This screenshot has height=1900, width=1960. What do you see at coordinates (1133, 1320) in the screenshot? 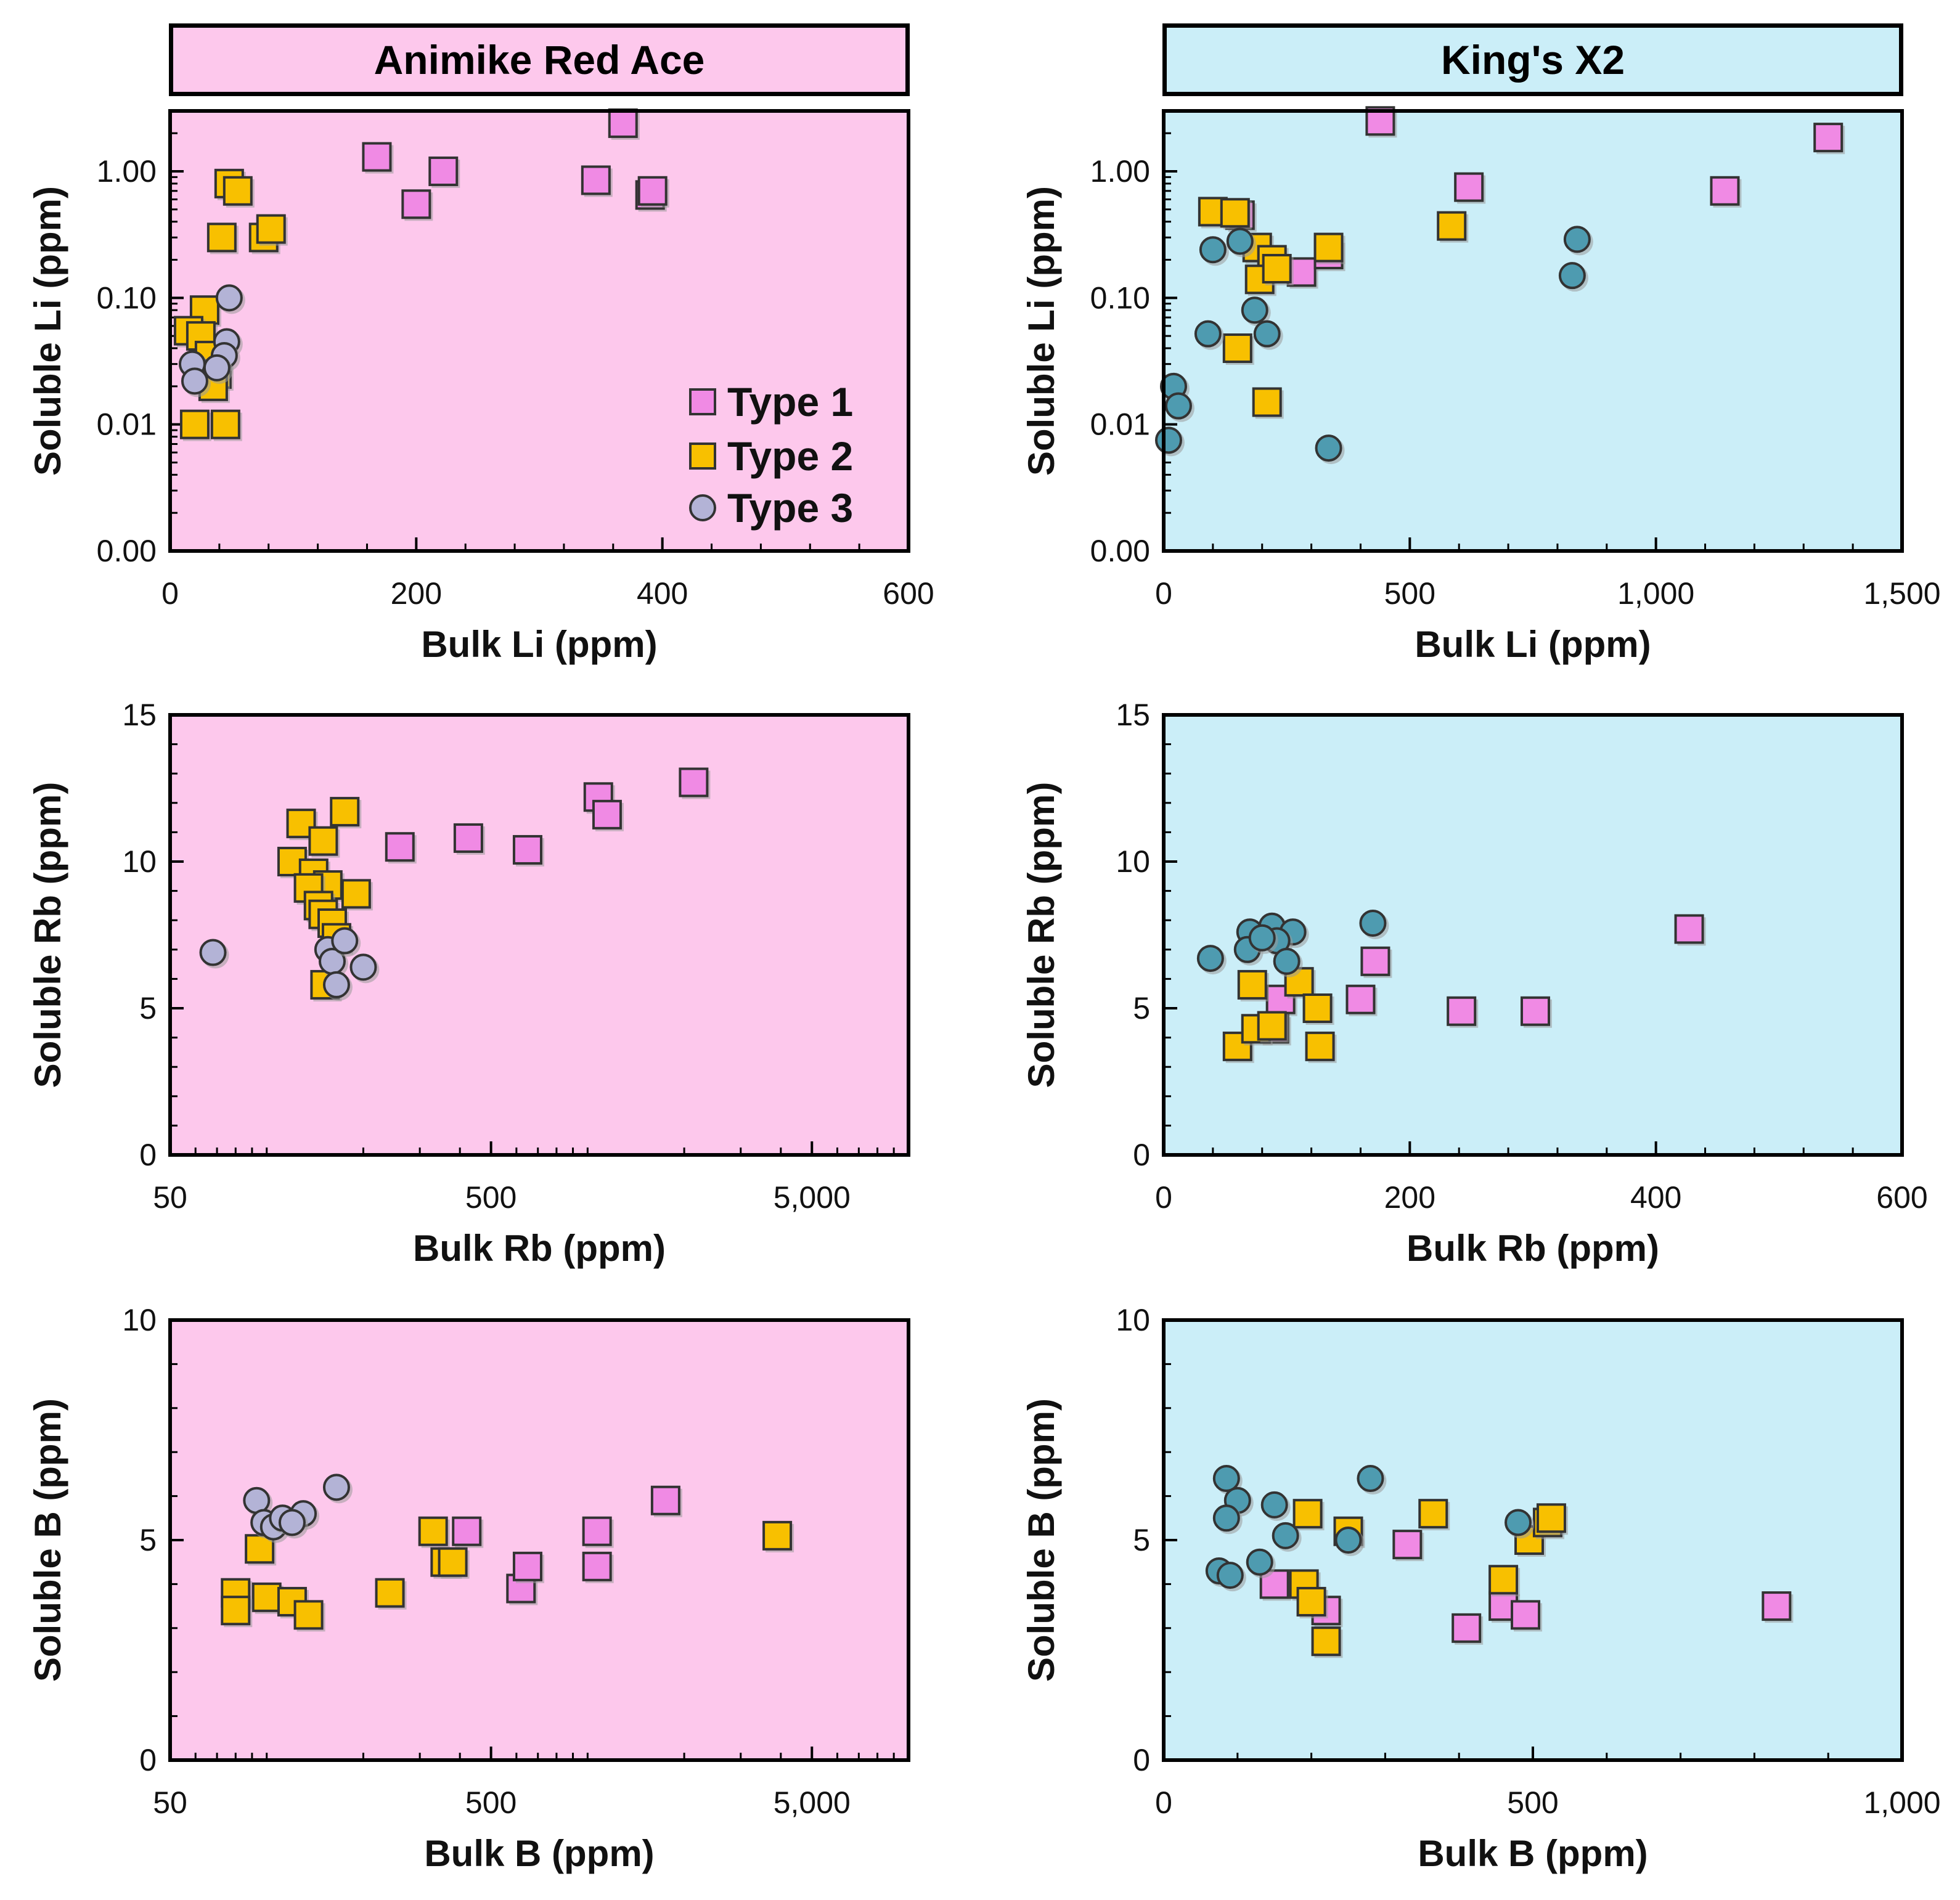
I see `y-tick-label: 10` at bounding box center [1133, 1320].